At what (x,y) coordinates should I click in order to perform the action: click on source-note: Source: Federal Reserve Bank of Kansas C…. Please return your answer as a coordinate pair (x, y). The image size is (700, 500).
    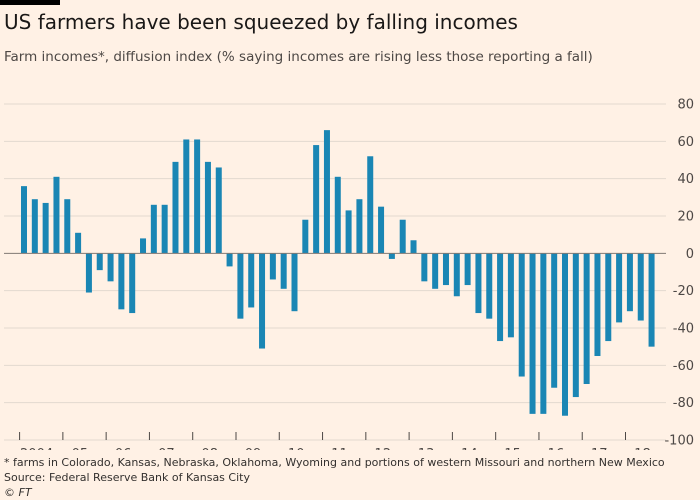
    Looking at the image, I should click on (127, 477).